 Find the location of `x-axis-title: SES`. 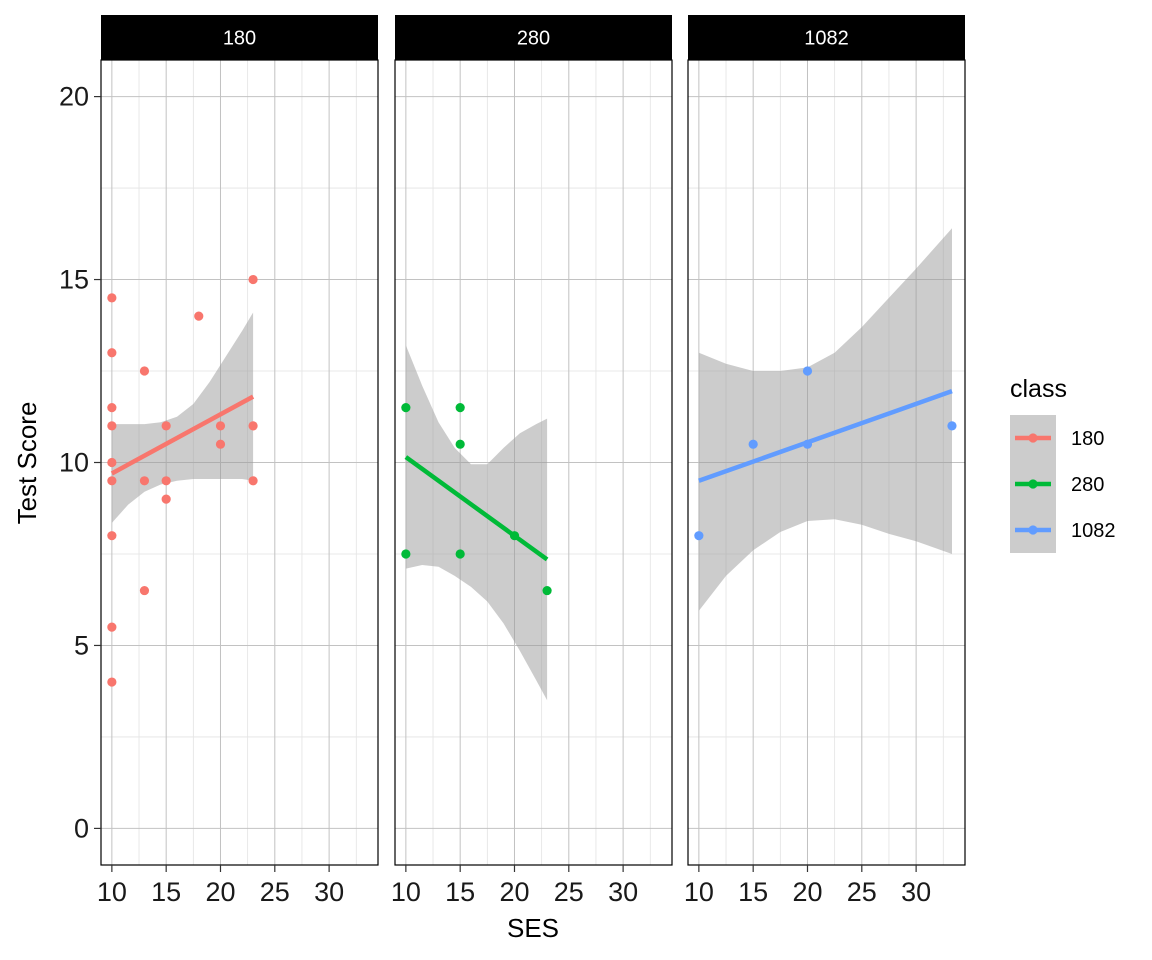

x-axis-title: SES is located at coordinates (533, 928).